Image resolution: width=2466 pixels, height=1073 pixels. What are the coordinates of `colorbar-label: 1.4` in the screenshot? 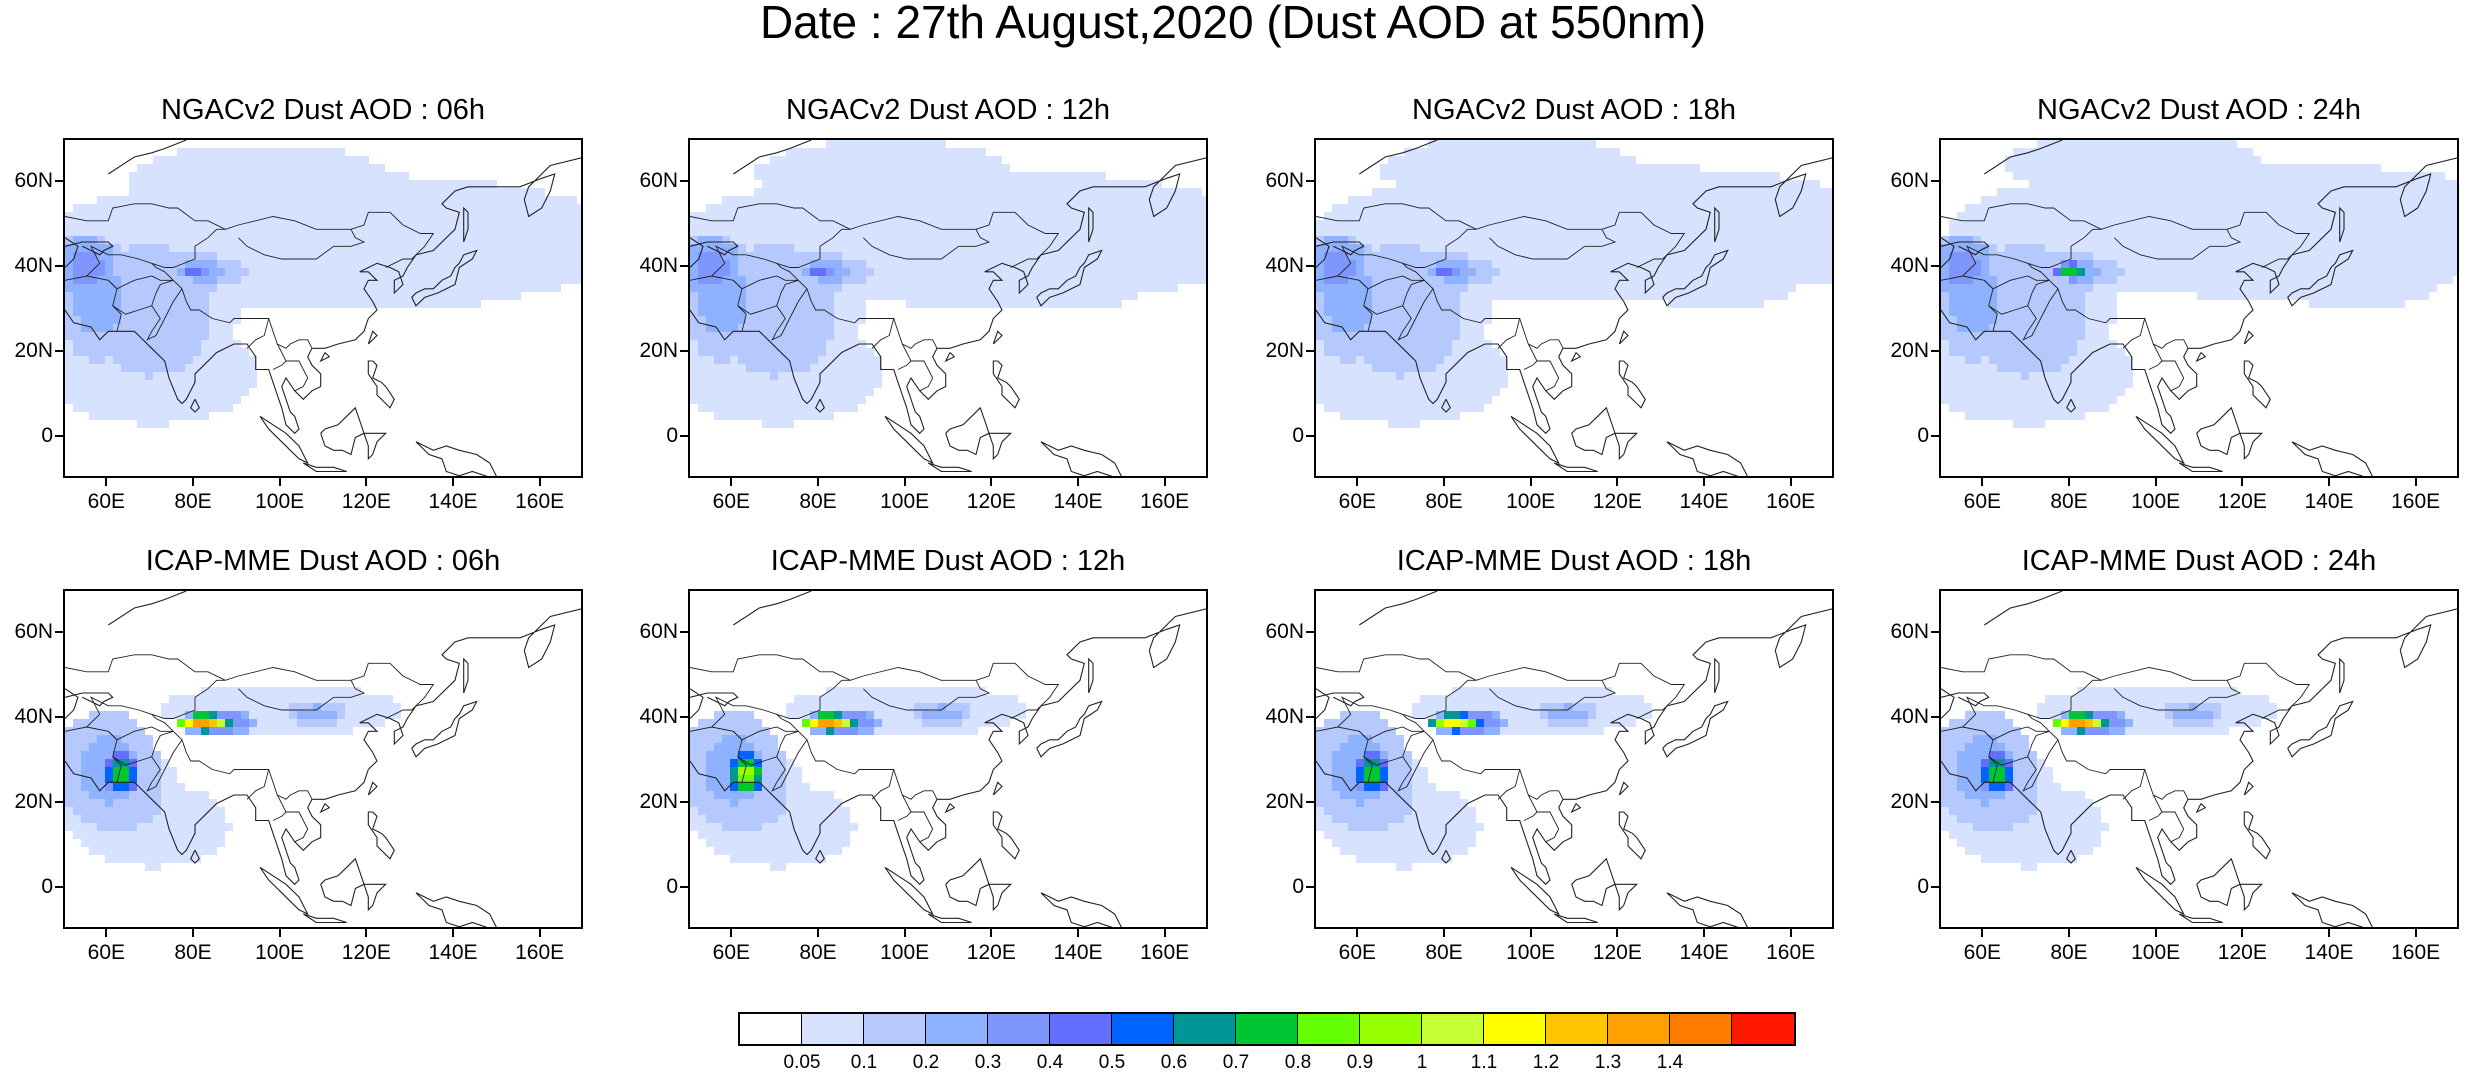 It's located at (1670, 1063).